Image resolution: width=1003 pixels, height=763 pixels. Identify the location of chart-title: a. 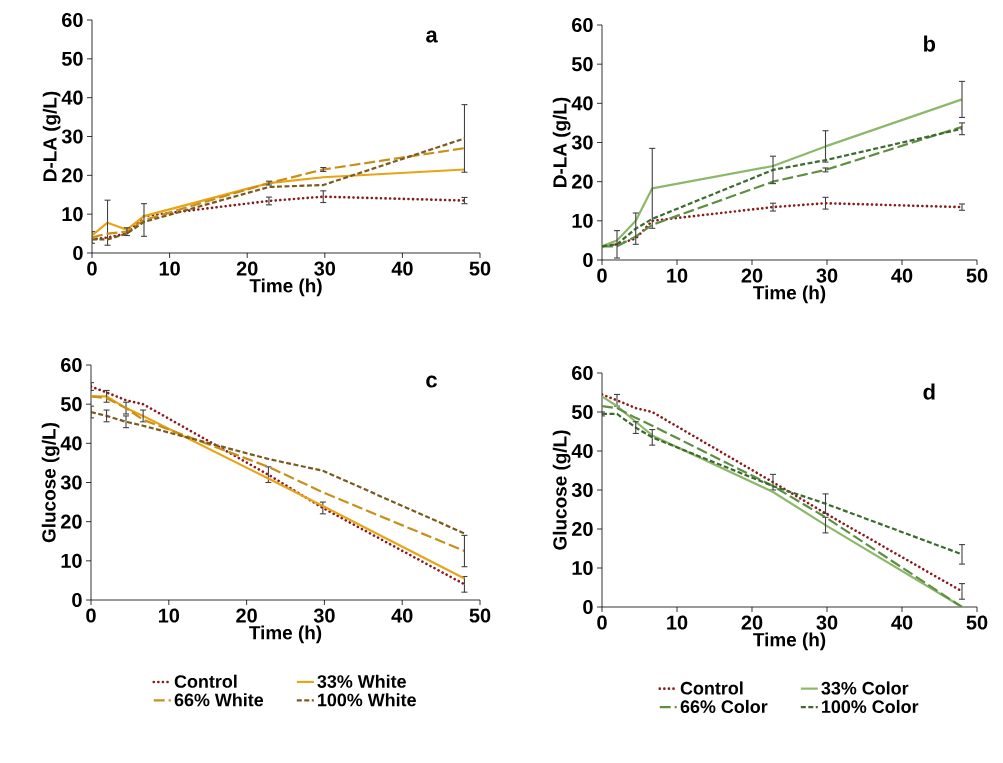
(432, 36).